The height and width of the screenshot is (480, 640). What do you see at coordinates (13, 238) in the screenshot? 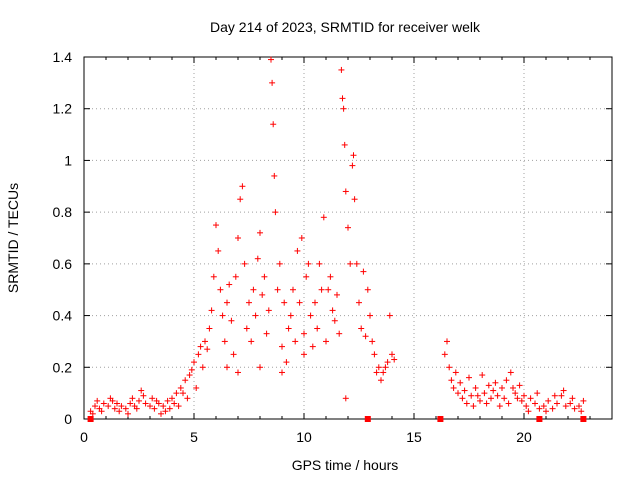
I see `y-axis-label: SRMTID / TECUs` at bounding box center [13, 238].